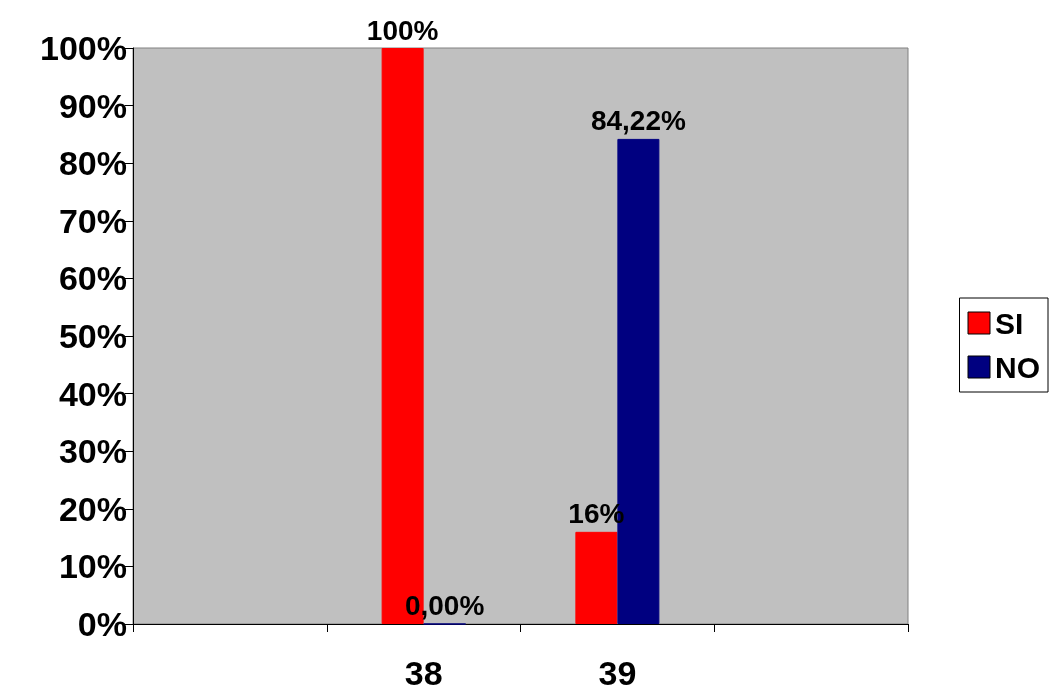 This screenshot has width=1050, height=690. Describe the element at coordinates (92, 163) in the screenshot. I see `y-tick-label: 80%` at that location.